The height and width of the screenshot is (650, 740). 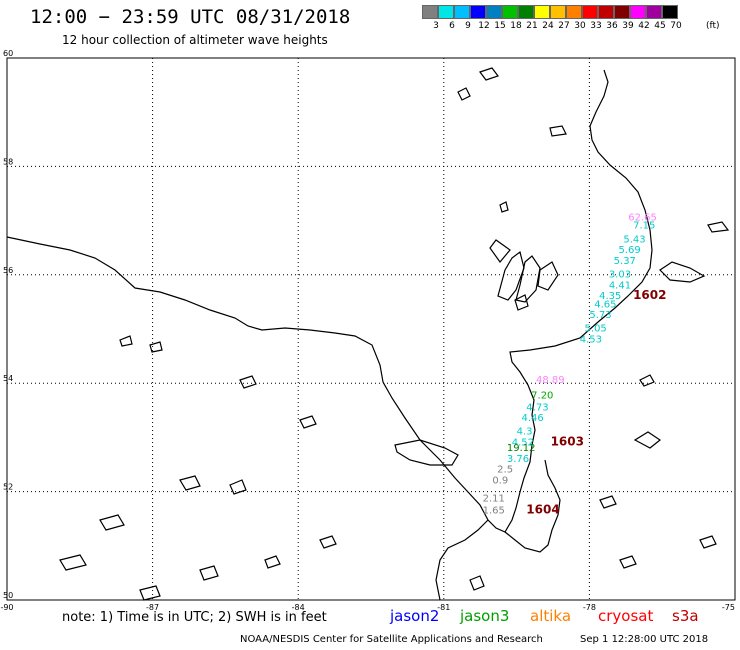 I want to click on coastline-south-river, so click(x=532, y=506).